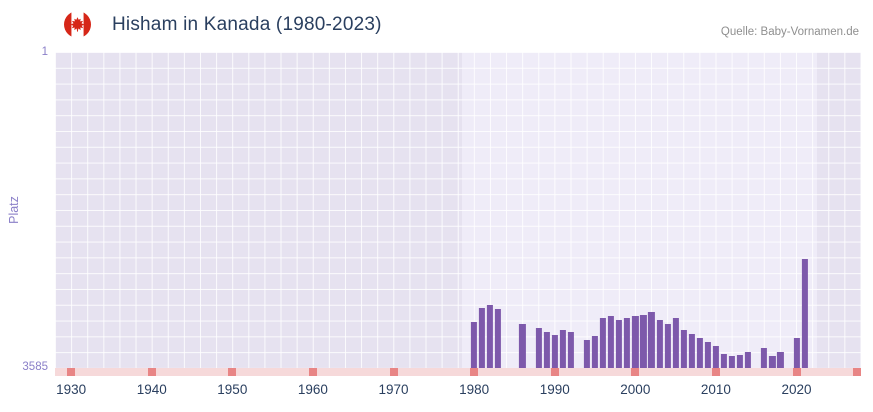 Image resolution: width=873 pixels, height=412 pixels. I want to click on x-tick-2000: 2000, so click(635, 389).